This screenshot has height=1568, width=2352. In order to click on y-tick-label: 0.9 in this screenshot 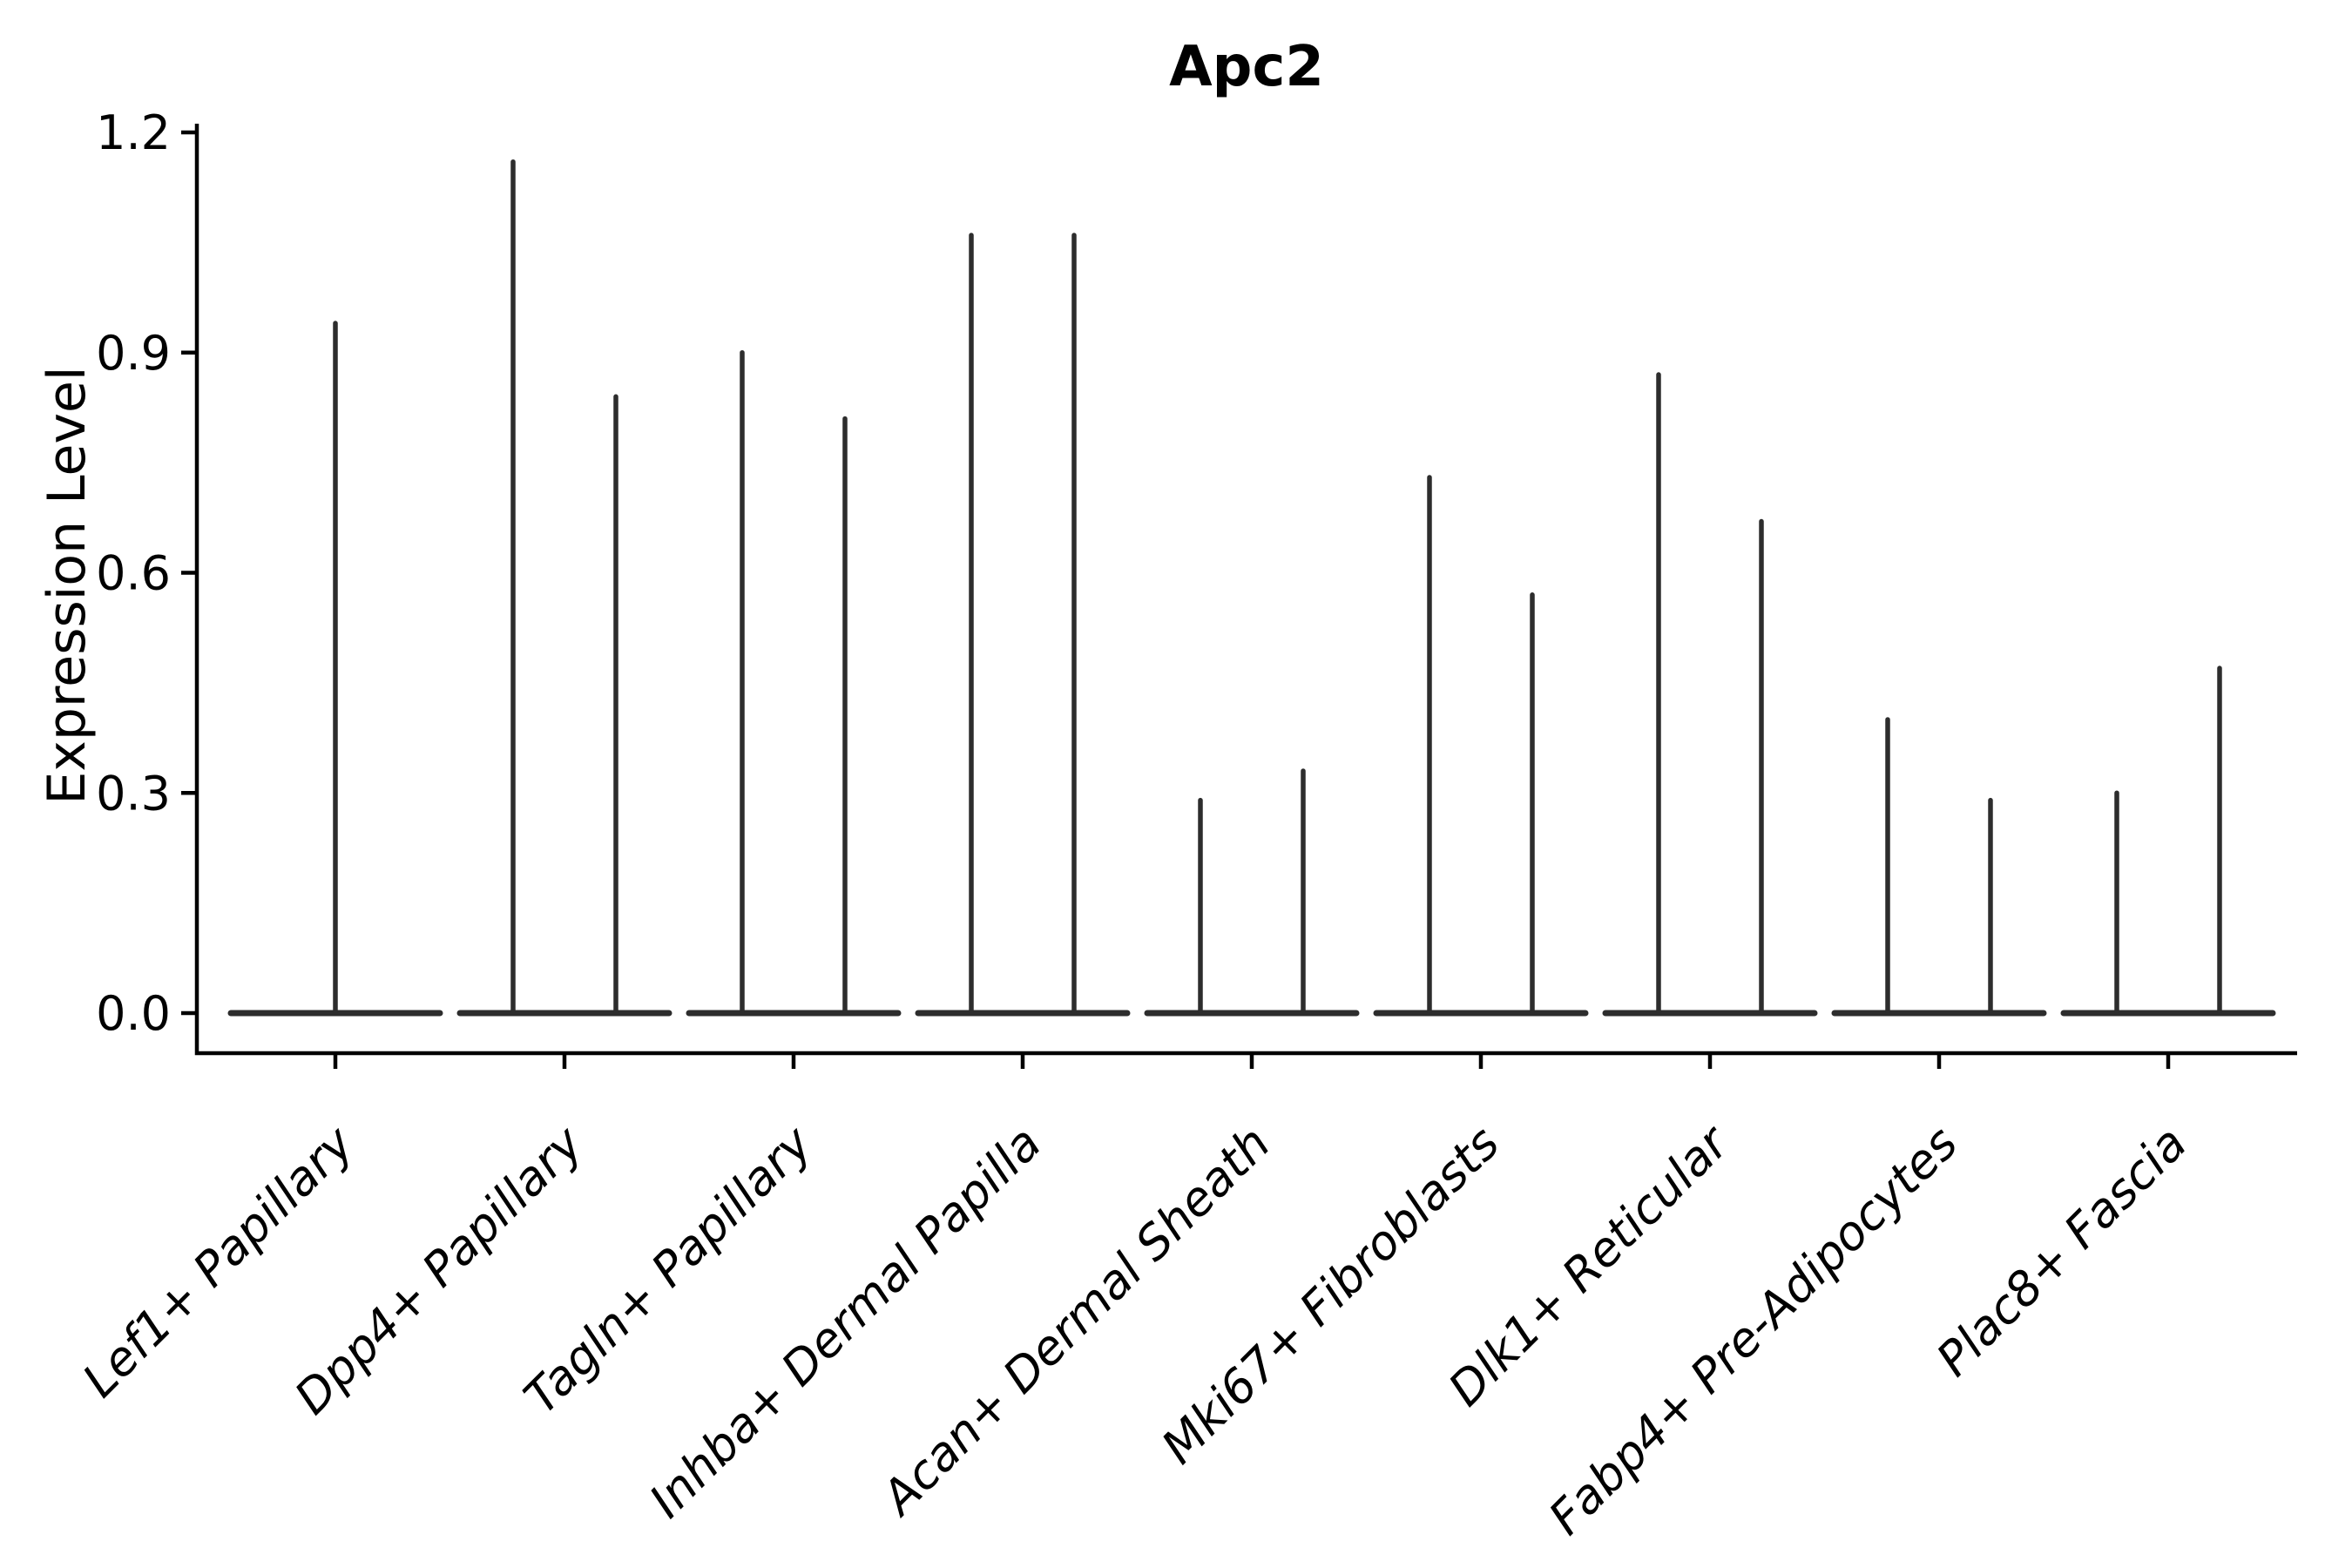, I will do `click(134, 353)`.